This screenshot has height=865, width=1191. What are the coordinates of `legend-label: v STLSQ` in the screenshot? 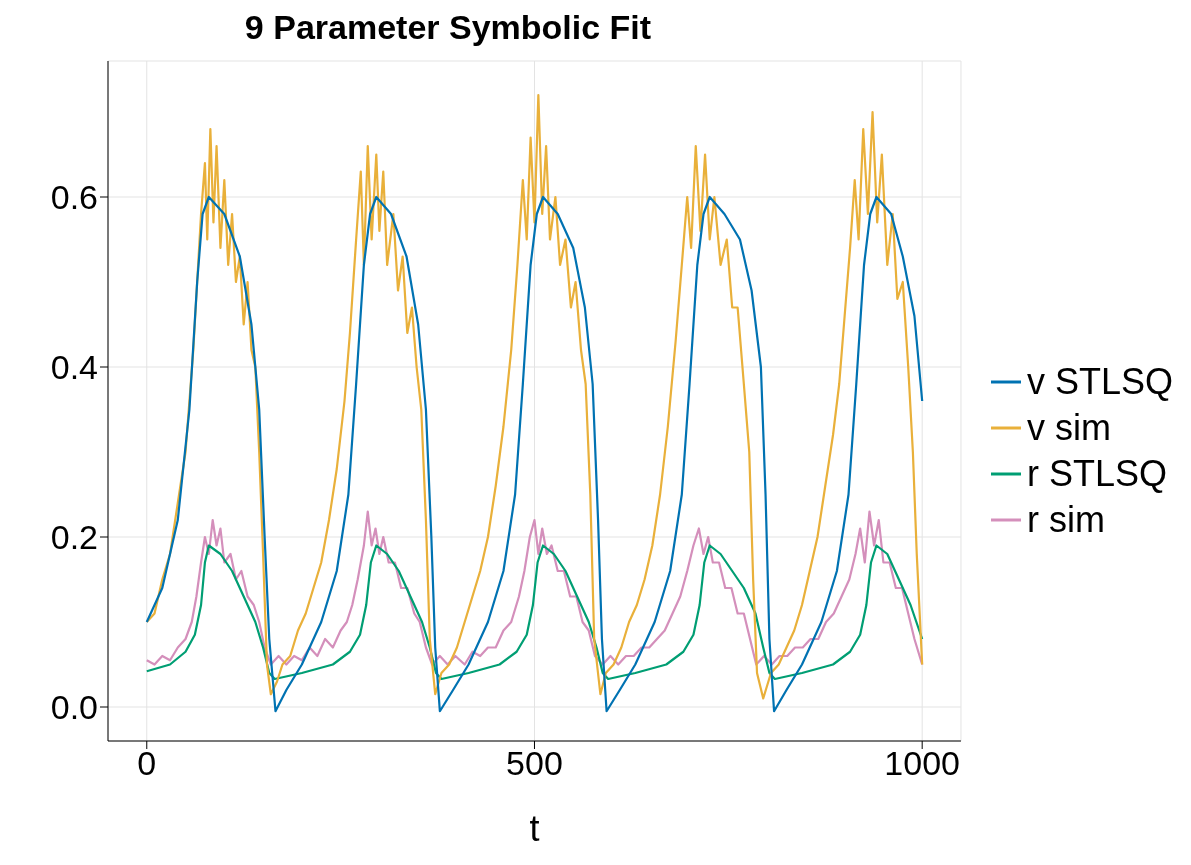 It's located at (1099, 382).